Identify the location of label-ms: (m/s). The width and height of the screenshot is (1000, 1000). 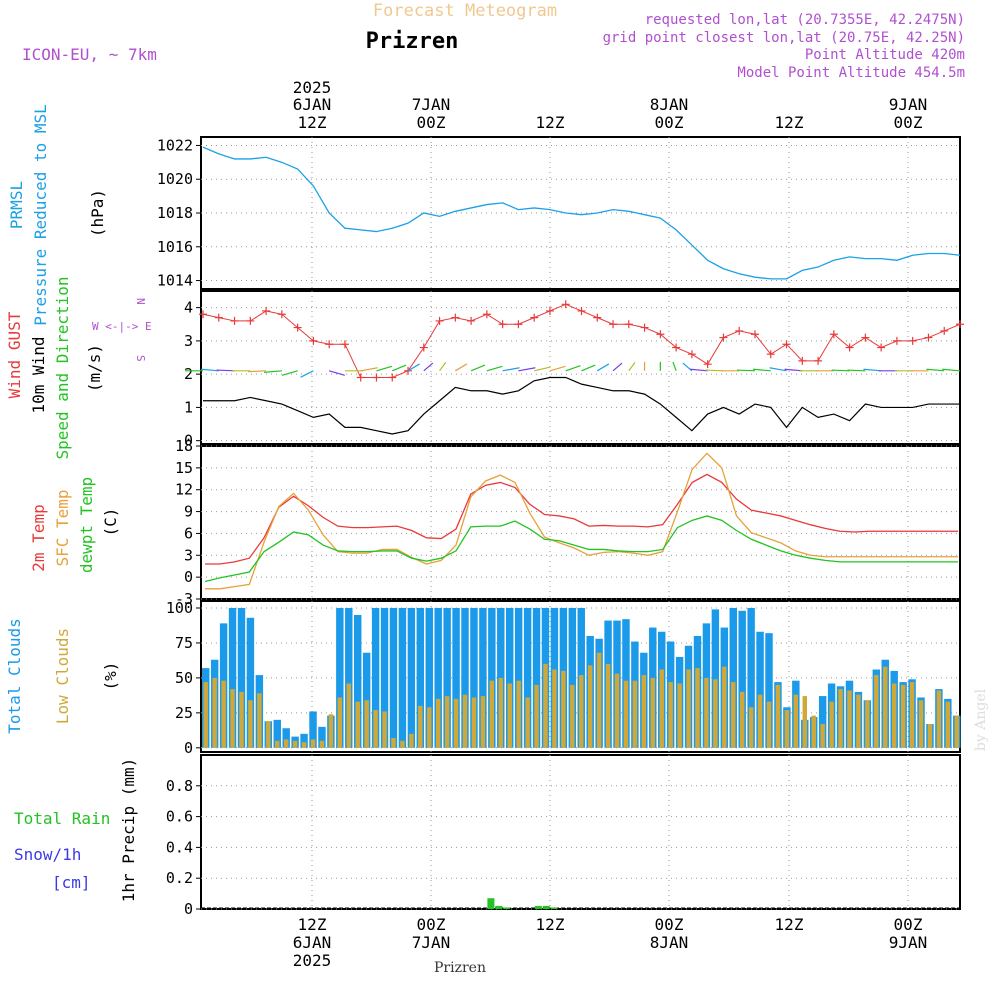
(94, 368).